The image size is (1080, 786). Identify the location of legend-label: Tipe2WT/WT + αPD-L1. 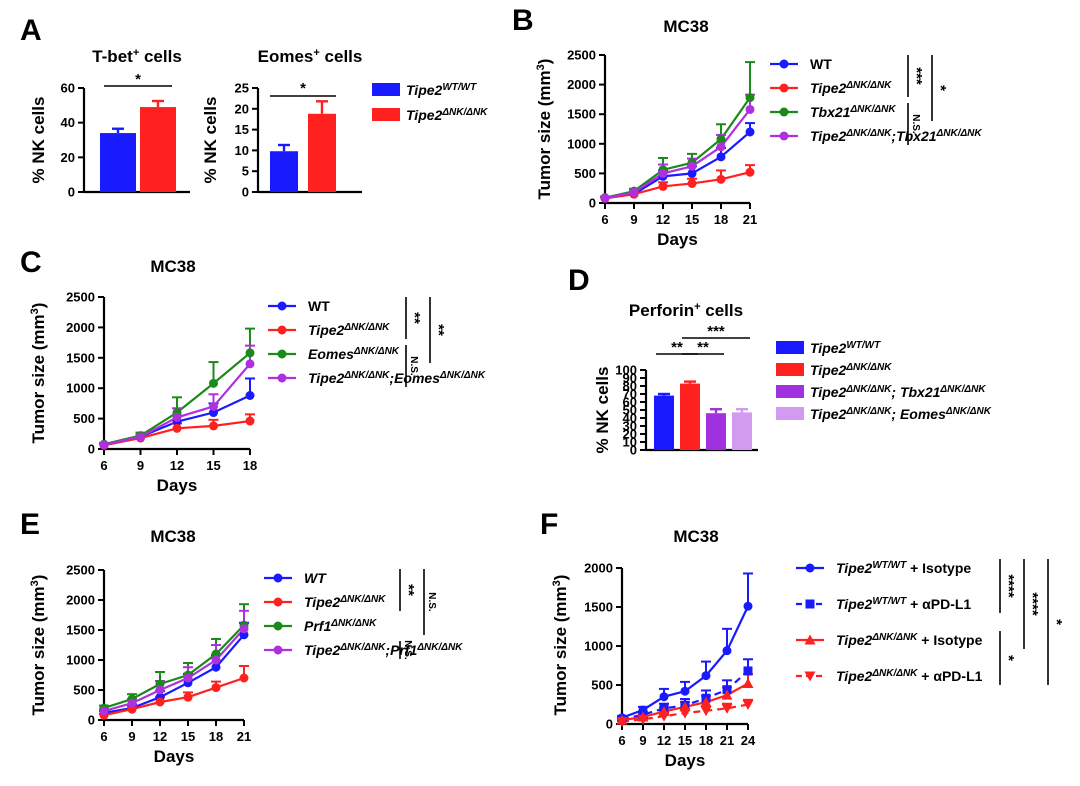
(903, 604).